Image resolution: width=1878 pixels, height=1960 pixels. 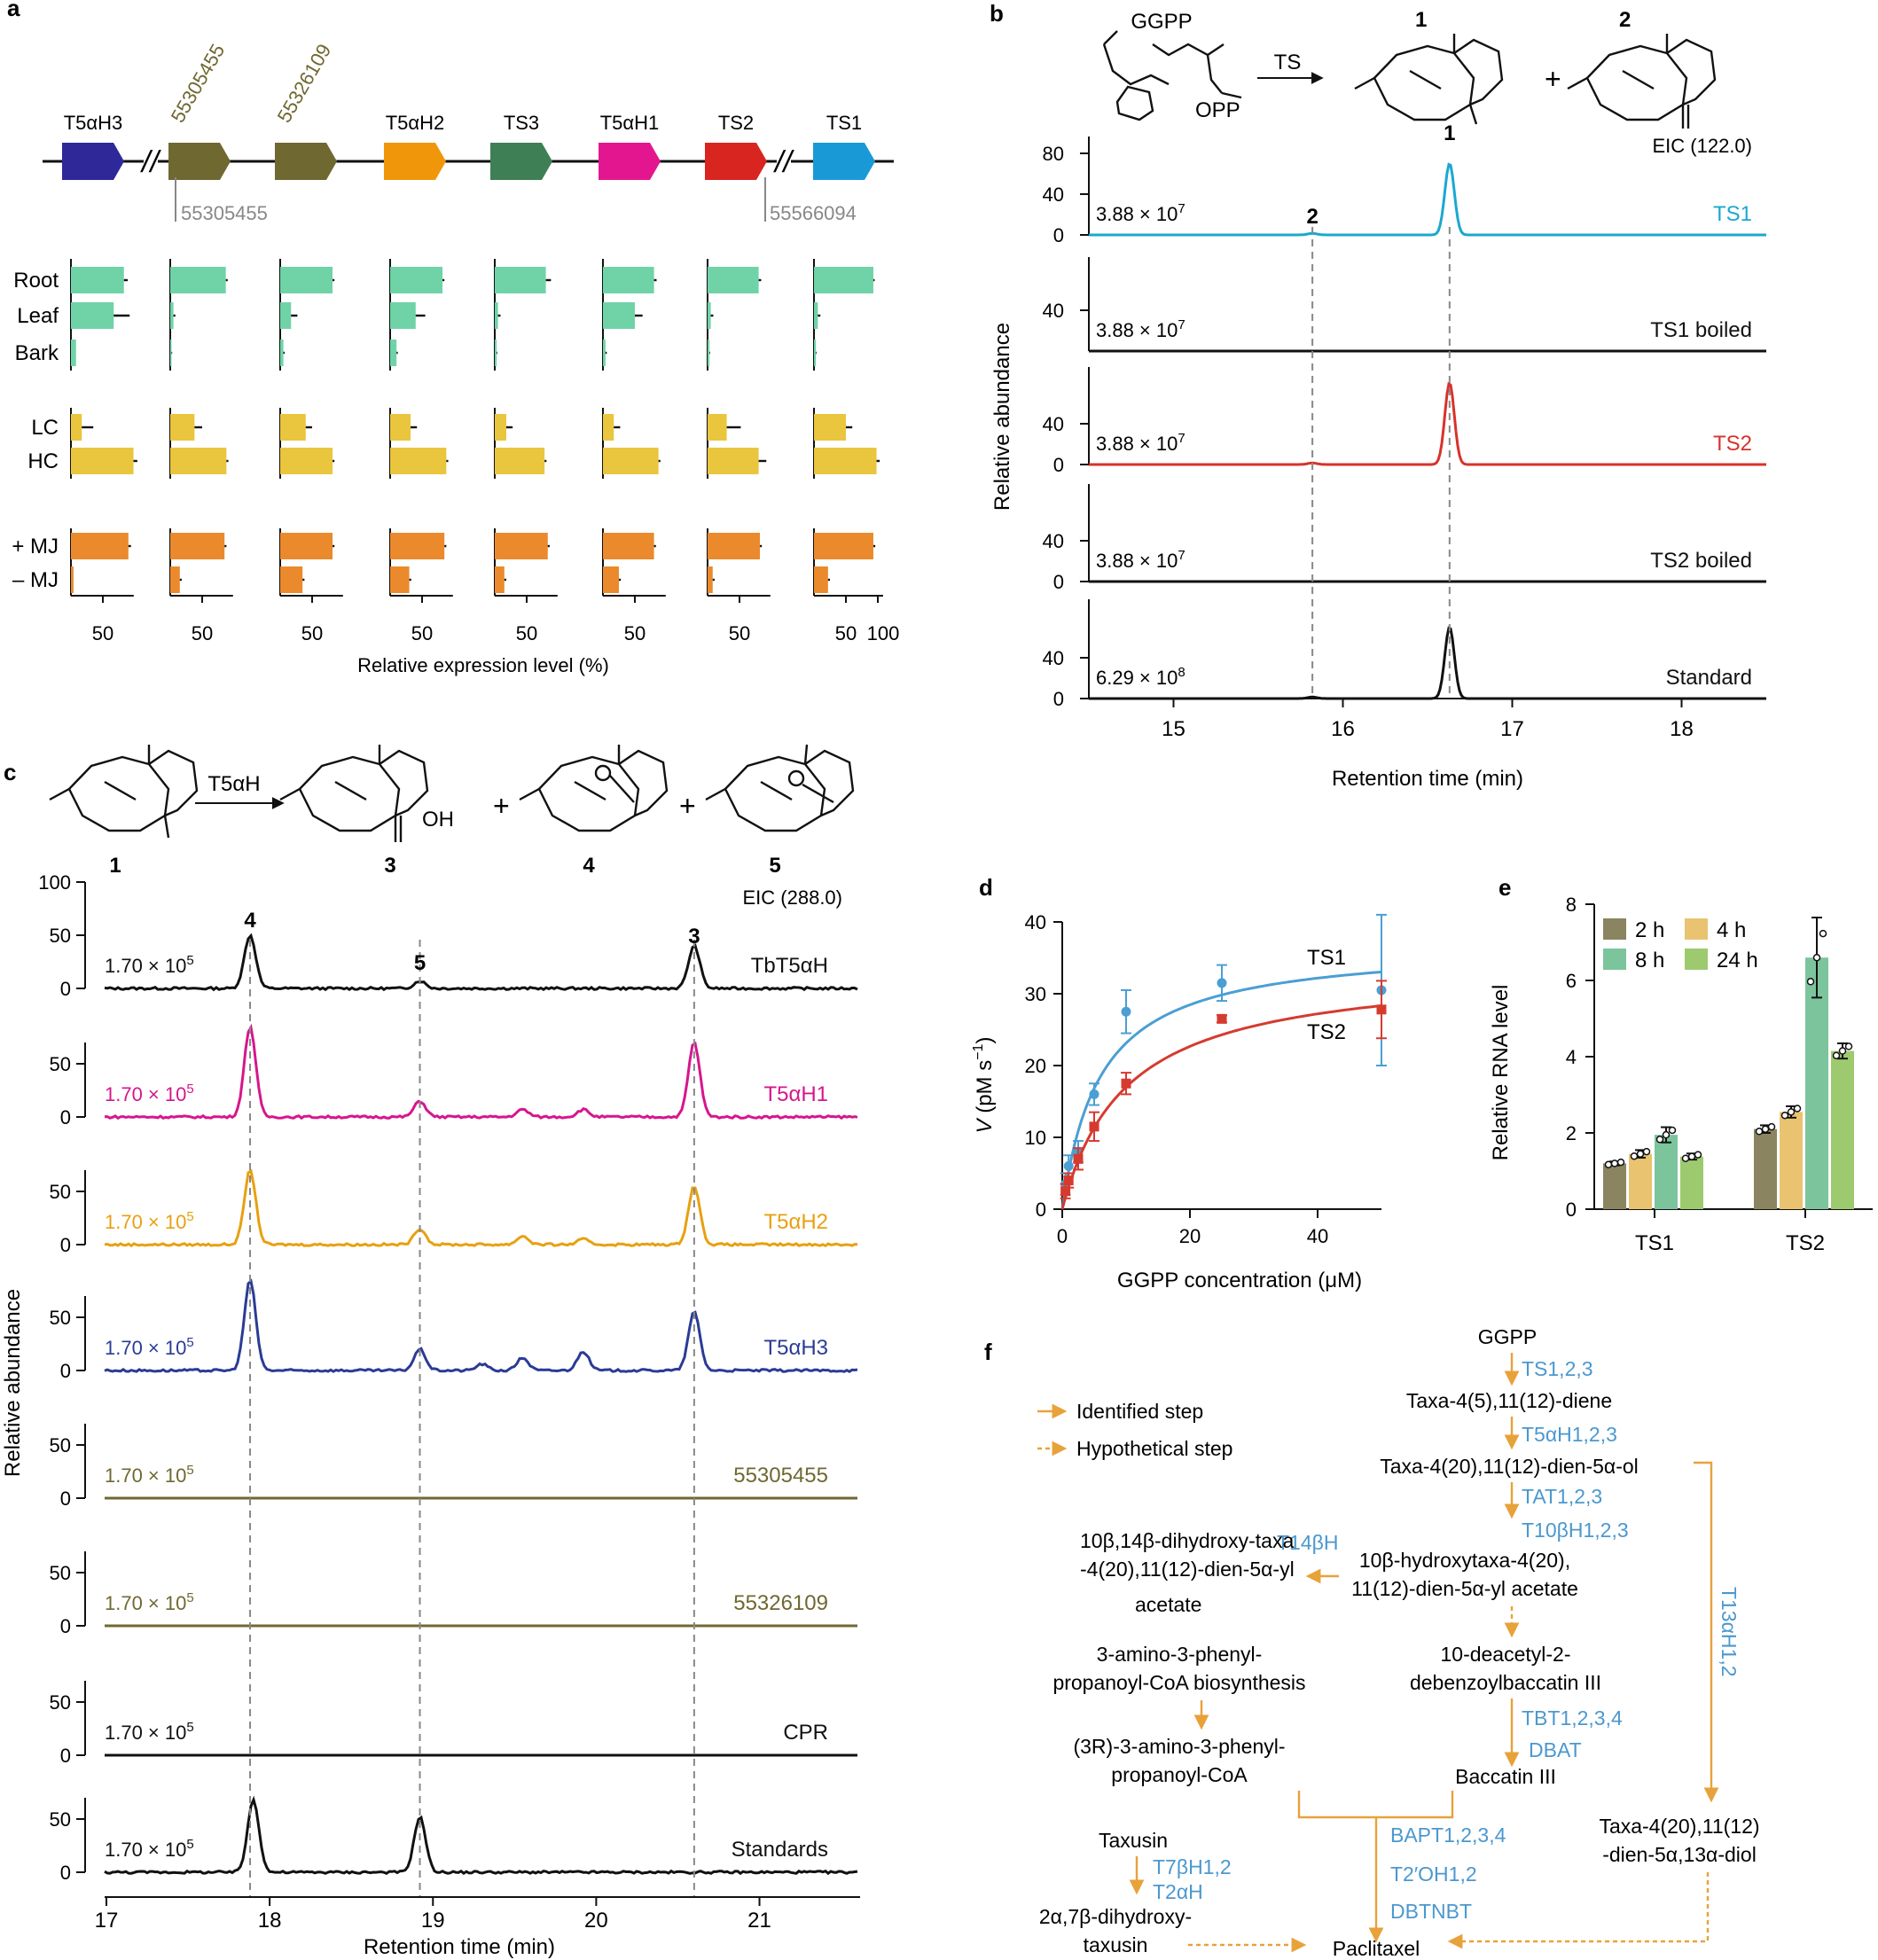 What do you see at coordinates (1450, 133) in the screenshot?
I see `peak-label: 1` at bounding box center [1450, 133].